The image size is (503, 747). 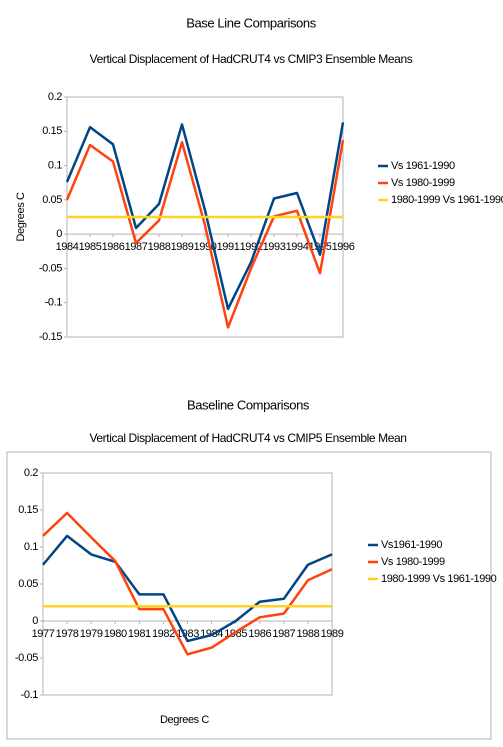 What do you see at coordinates (50, 337) in the screenshot?
I see `y-tick-label: -0.15` at bounding box center [50, 337].